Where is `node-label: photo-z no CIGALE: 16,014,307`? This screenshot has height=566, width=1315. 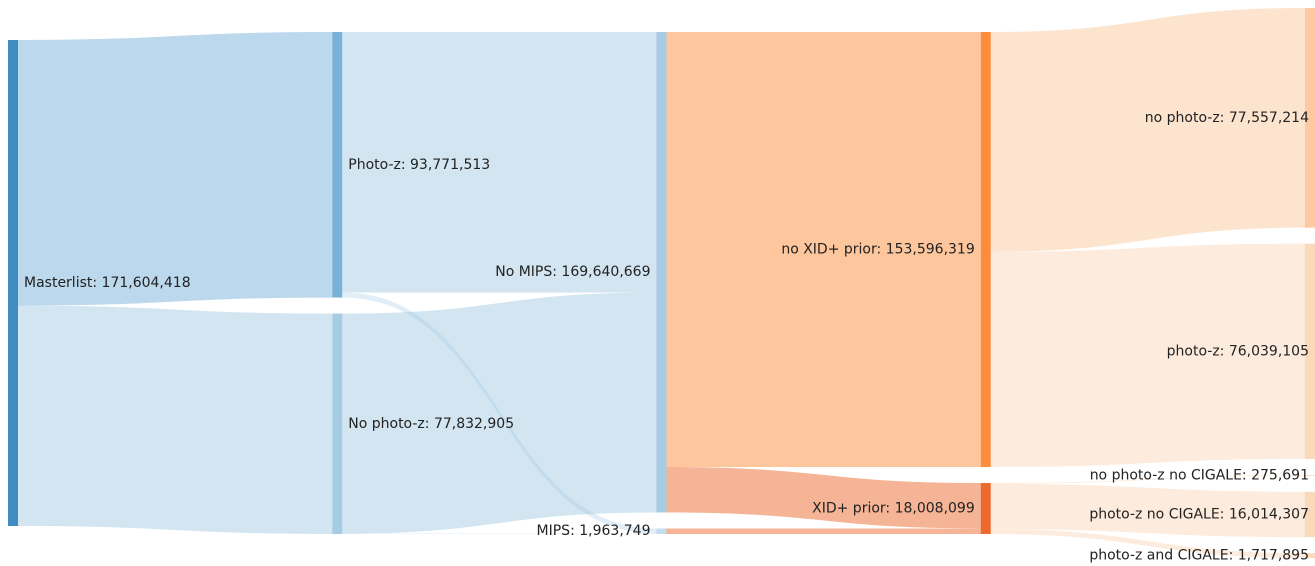
node-label: photo-z no CIGALE: 16,014,307 is located at coordinates (1199, 514).